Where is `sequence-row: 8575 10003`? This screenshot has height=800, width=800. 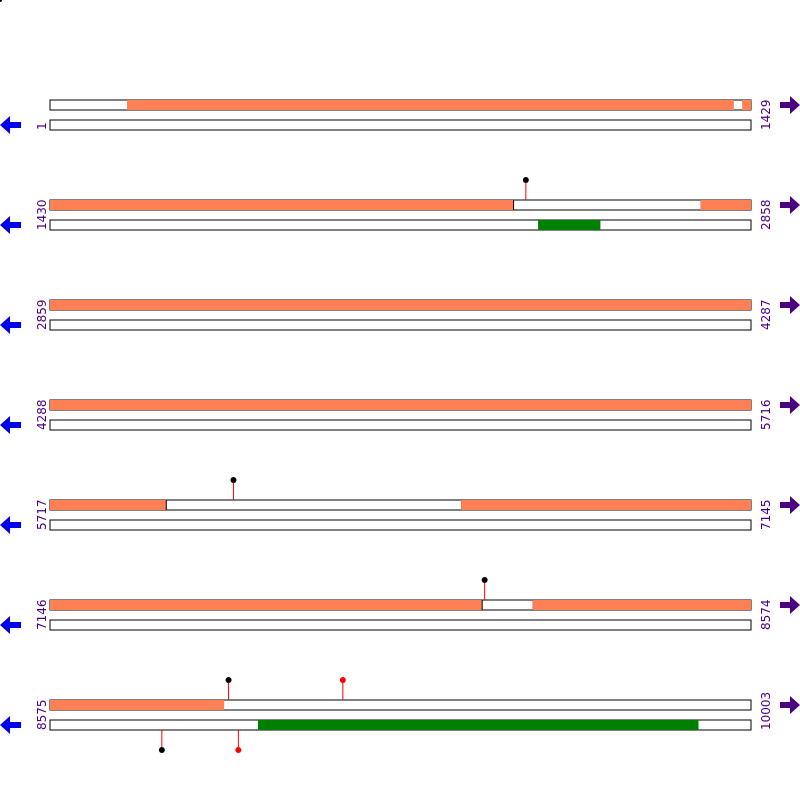 sequence-row: 8575 10003 is located at coordinates (400, 715).